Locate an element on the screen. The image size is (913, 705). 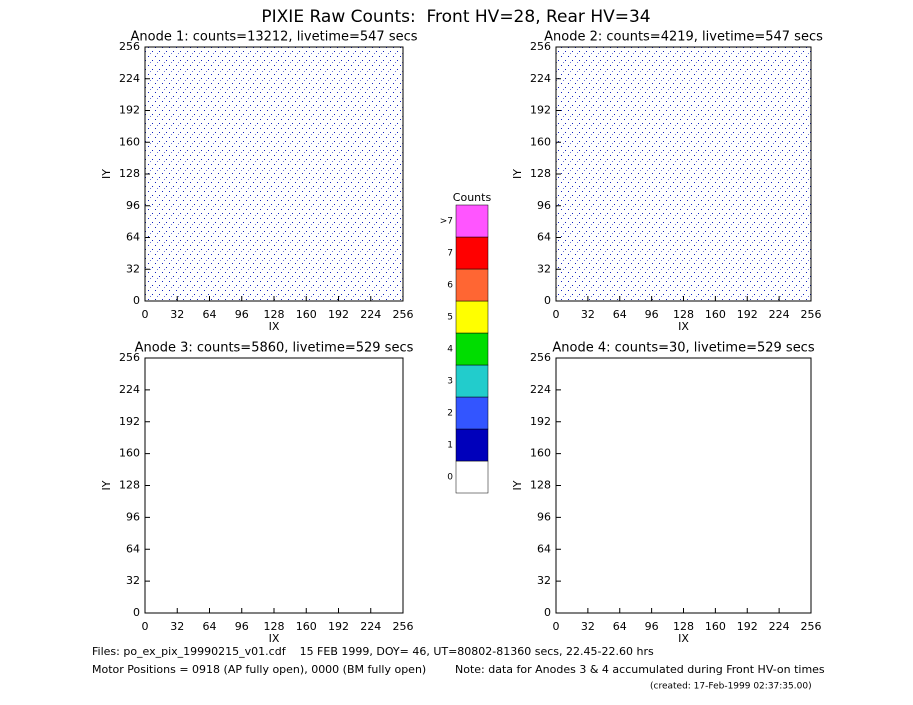
colorbar-label: 2 is located at coordinates (450, 414).